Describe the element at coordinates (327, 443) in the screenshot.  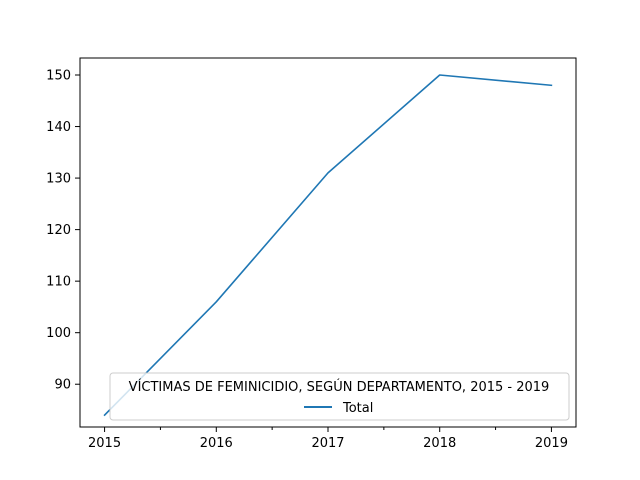
I see `x-tick-label-2017: 2017` at that location.